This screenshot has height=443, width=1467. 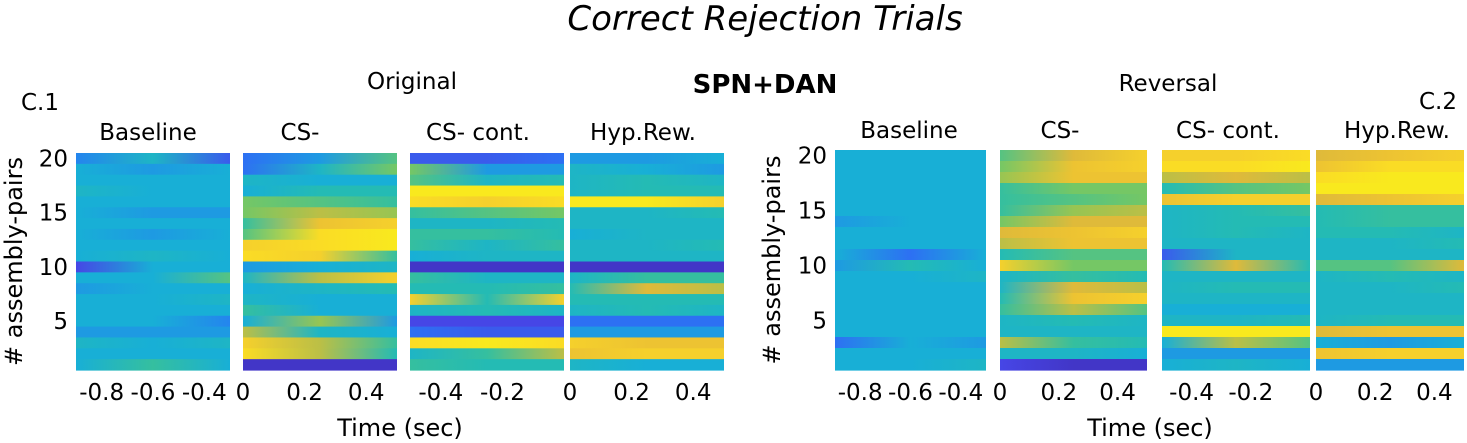 I want to click on y-tick-label: 5, so click(x=60, y=322).